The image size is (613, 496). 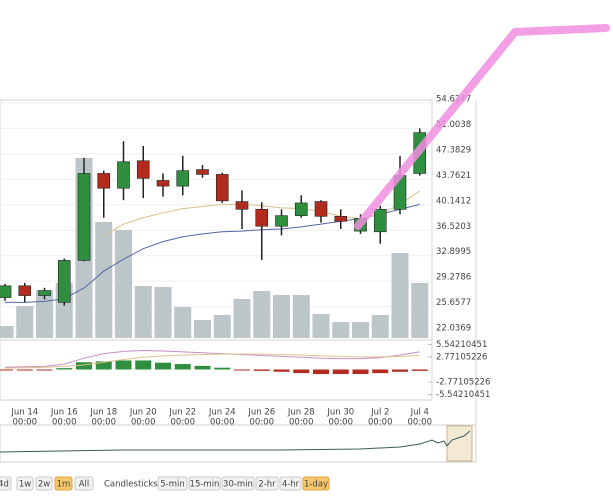 I want to click on button: All, so click(x=84, y=483).